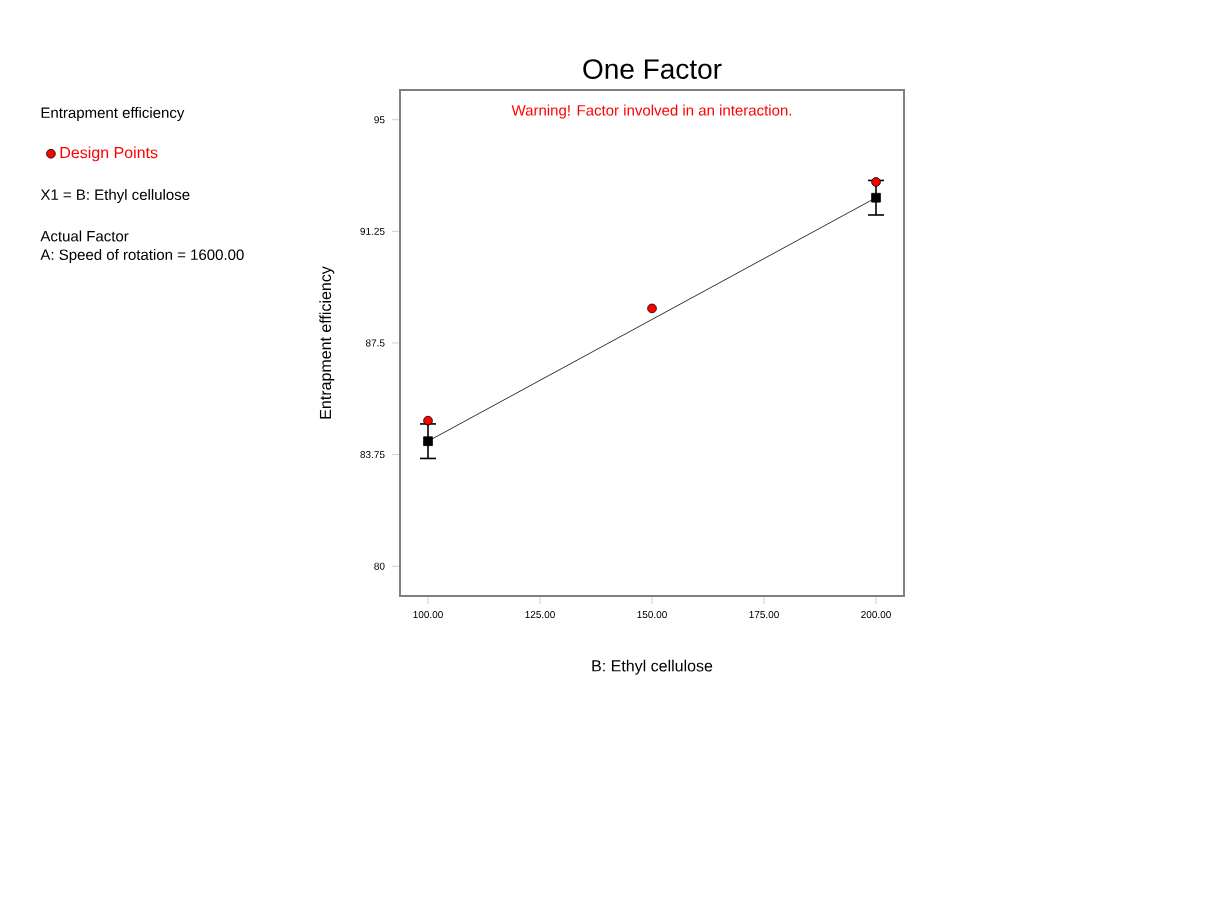  I want to click on legend-label: Design Points, so click(109, 154).